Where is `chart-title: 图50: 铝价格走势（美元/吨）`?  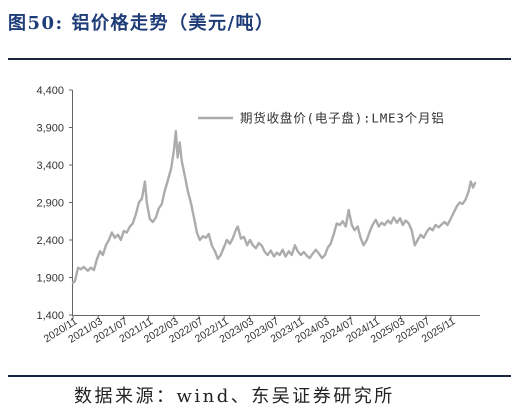
chart-title: 图50: 铝价格走势（美元/吨） is located at coordinates (141, 23).